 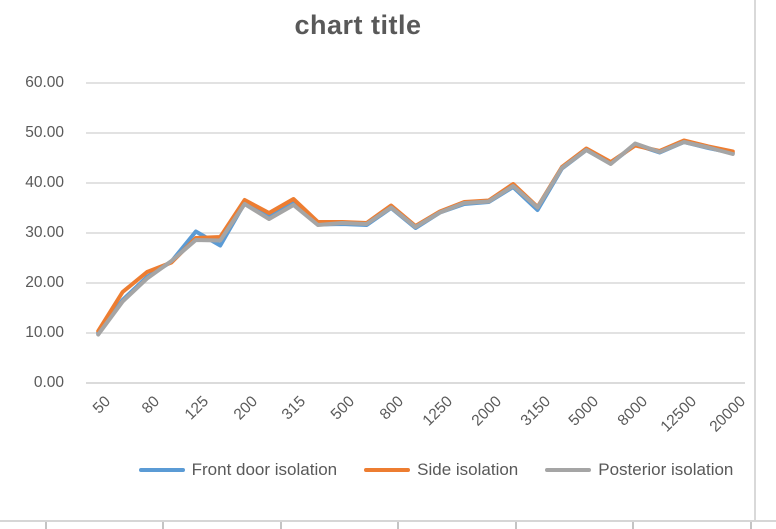 I want to click on legend-label: Side isolation, so click(x=468, y=469).